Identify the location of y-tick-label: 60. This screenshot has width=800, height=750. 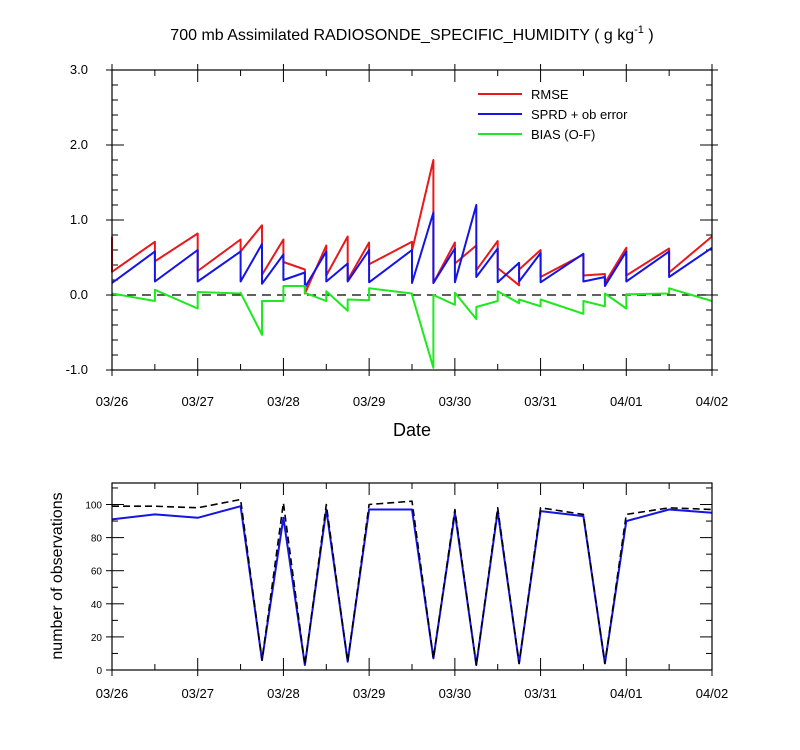
(97, 572).